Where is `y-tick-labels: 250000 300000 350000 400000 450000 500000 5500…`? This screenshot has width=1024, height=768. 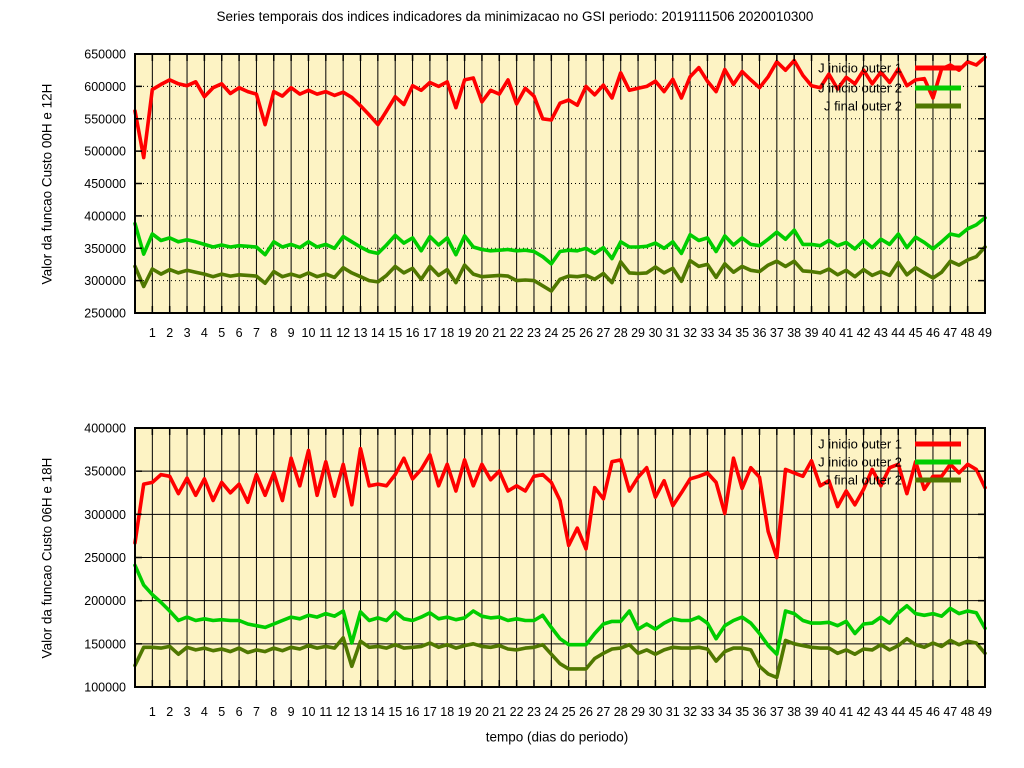
y-tick-labels: 250000 300000 350000 400000 450000 500000 5500… is located at coordinates (105, 184).